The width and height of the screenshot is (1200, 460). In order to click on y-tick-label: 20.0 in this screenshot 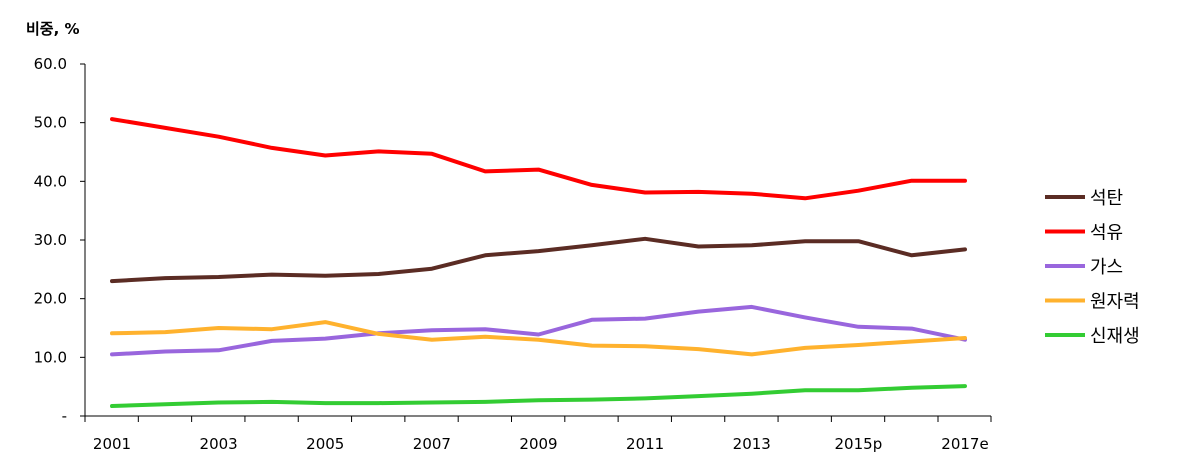, I will do `click(50, 299)`.